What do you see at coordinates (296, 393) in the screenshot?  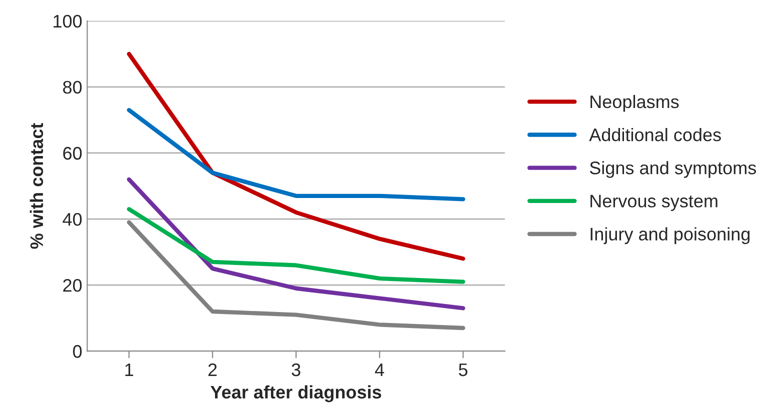 I see `x-axis-title: Year after diagnosis` at bounding box center [296, 393].